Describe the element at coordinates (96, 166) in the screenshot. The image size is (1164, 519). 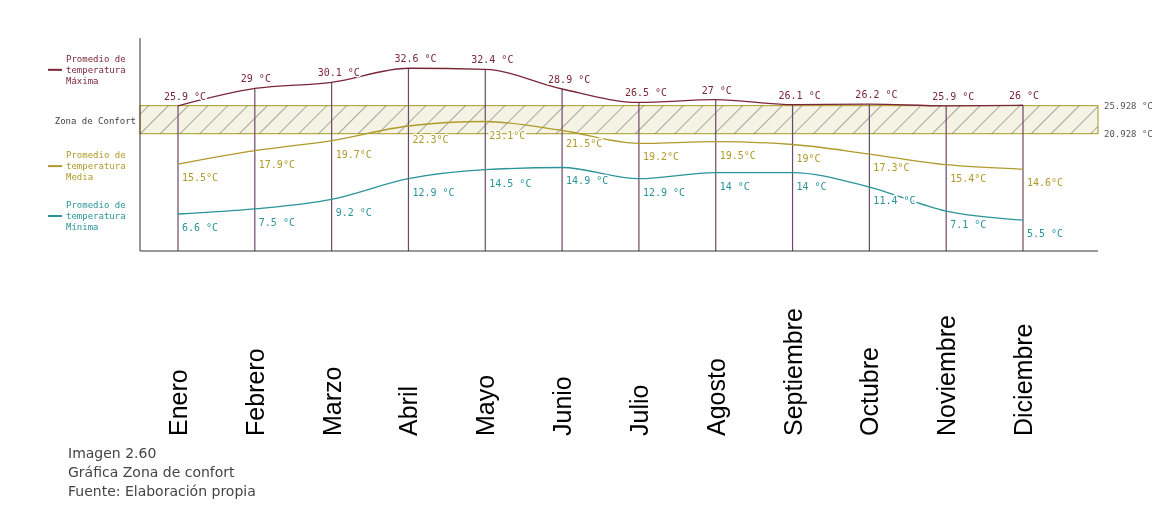
I see `legend-label: Promedio de temperatura Media` at that location.